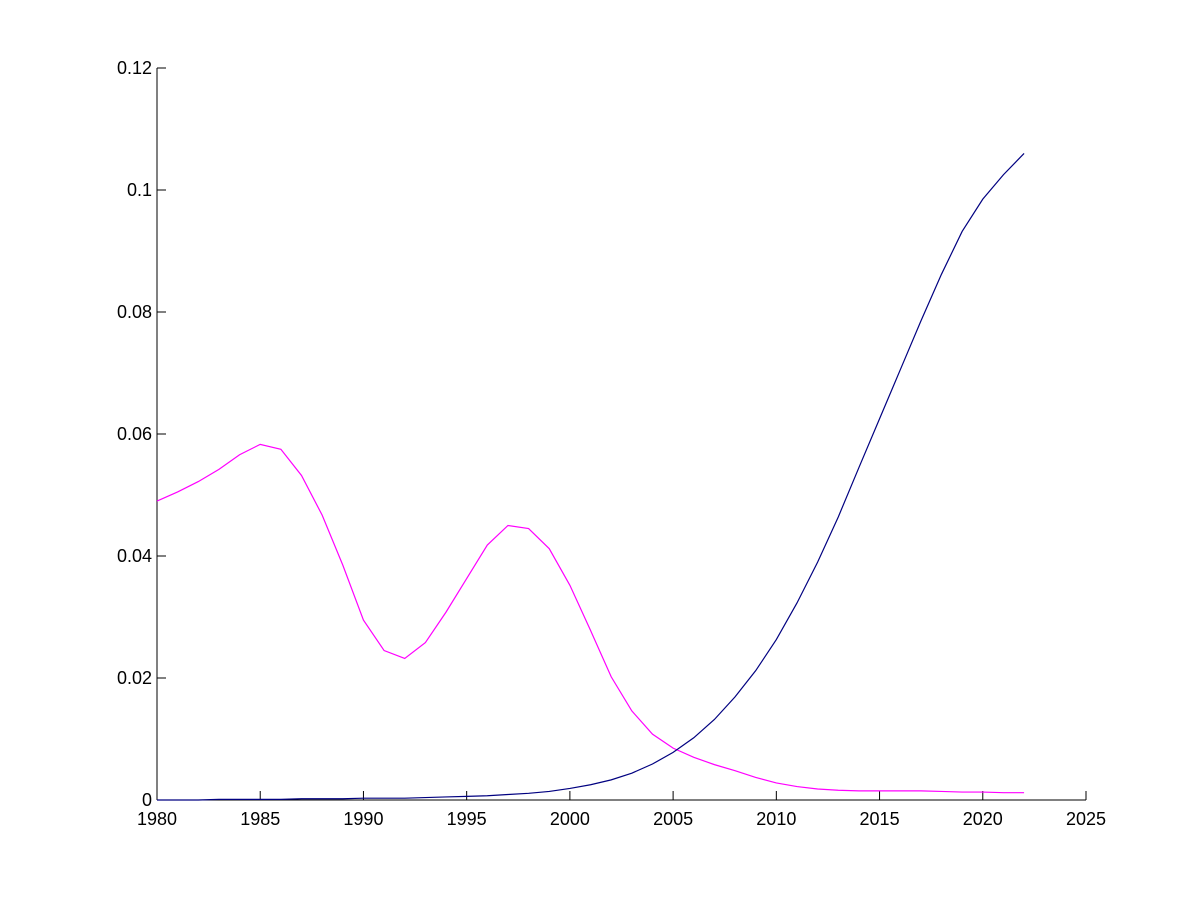  Describe the element at coordinates (880, 819) in the screenshot. I see `x-tick-label: 2015` at that location.